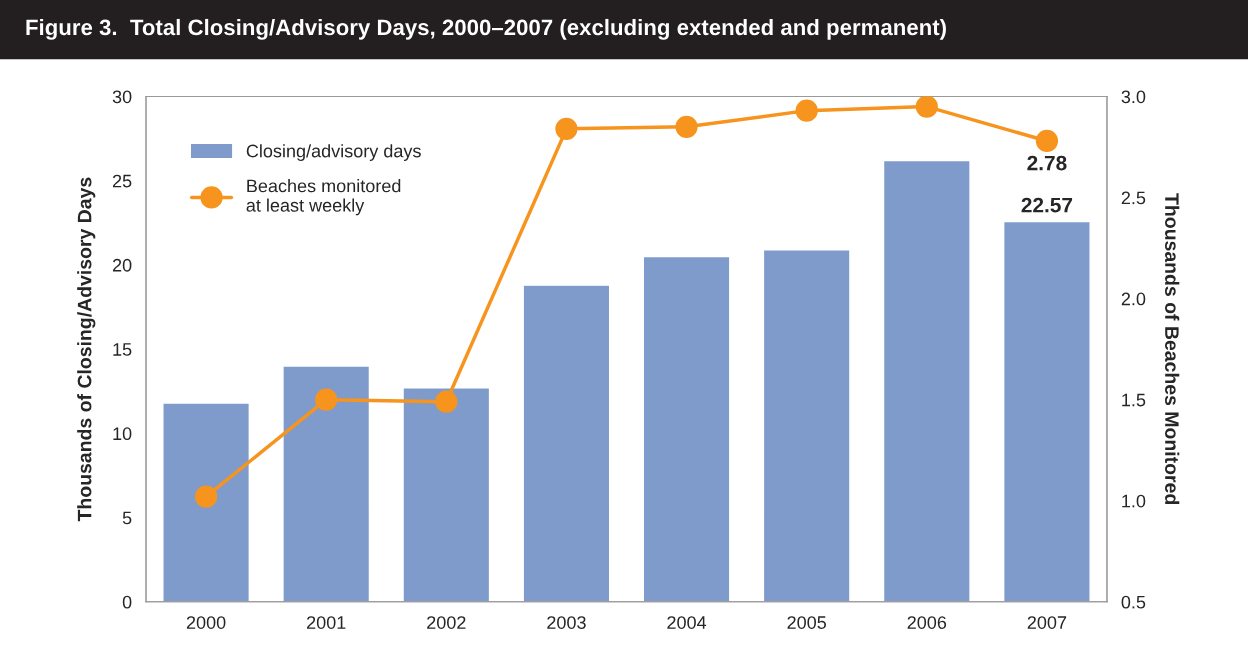  I want to click on legend-label: Beaches monitored at least weekly, so click(323, 197).